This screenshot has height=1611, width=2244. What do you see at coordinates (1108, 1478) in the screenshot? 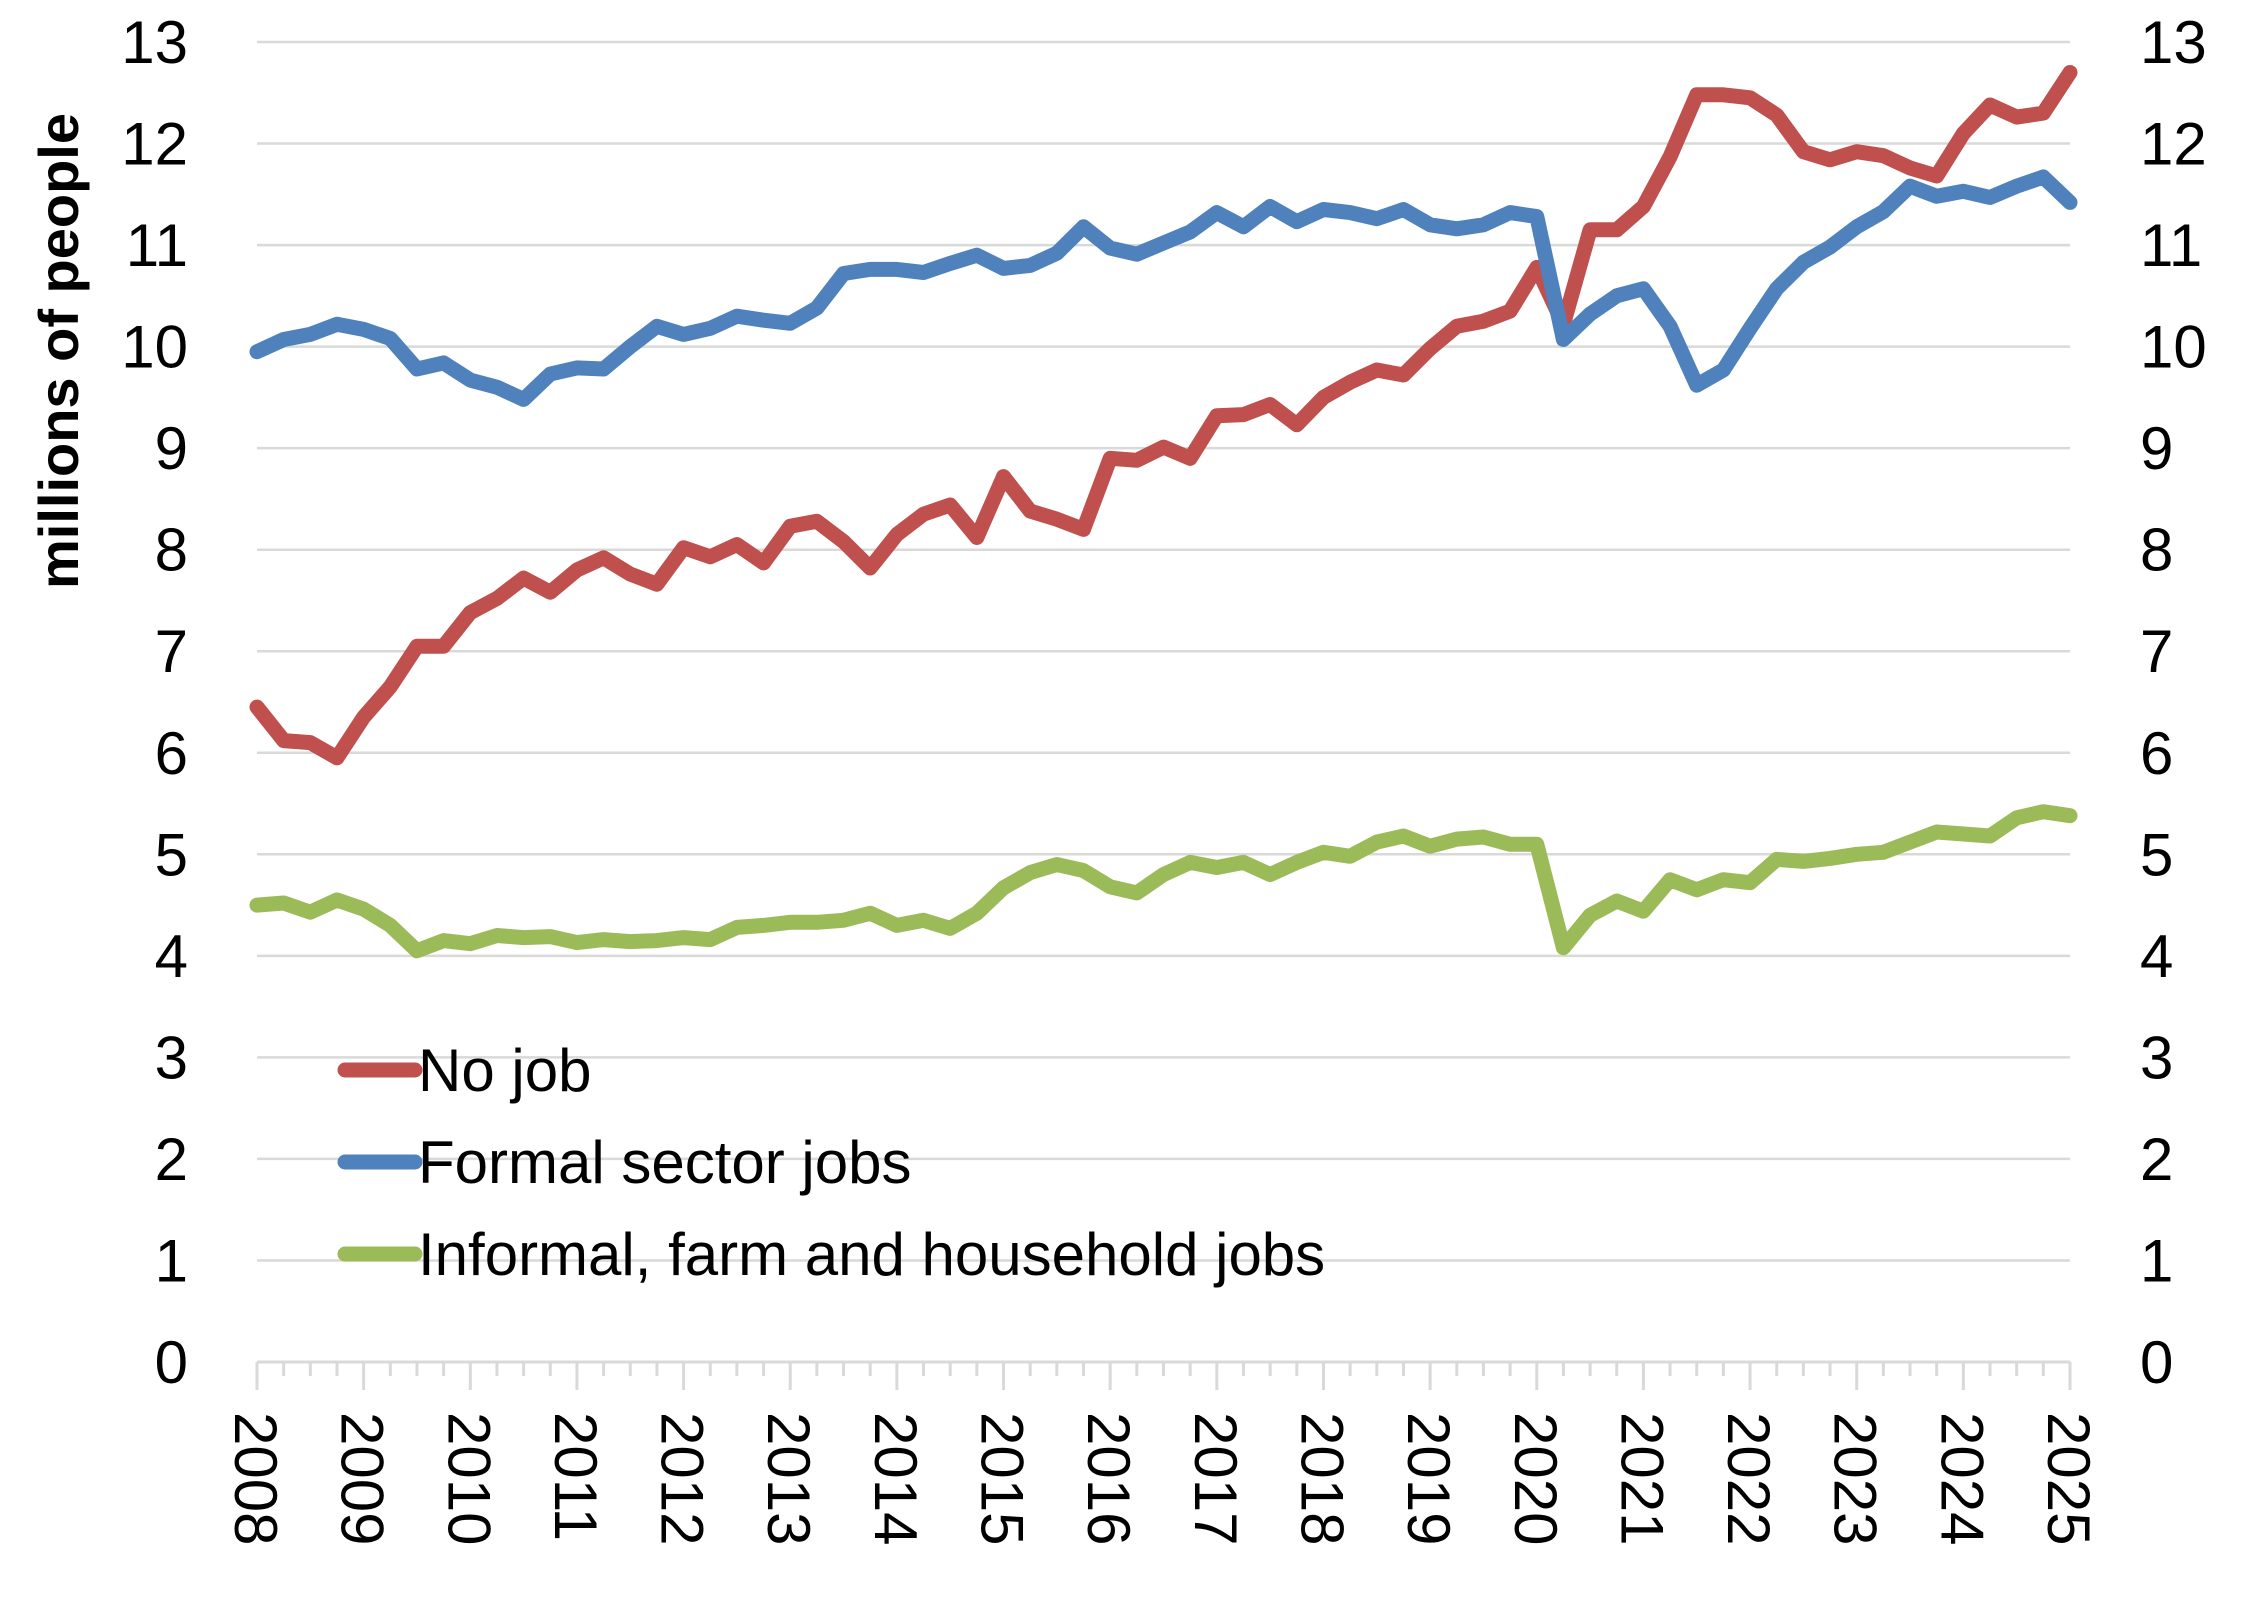
I see `x-tick-2016: 2016` at bounding box center [1108, 1478].